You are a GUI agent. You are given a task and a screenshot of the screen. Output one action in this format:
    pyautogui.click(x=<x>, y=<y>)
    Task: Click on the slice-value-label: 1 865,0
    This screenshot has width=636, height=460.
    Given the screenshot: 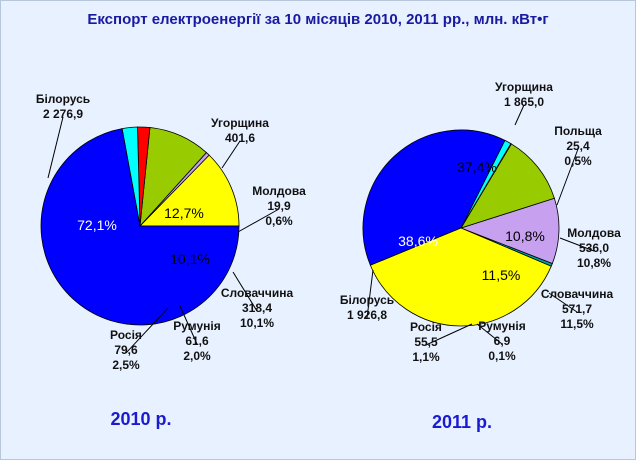 What is the action you would take?
    pyautogui.click(x=524, y=102)
    